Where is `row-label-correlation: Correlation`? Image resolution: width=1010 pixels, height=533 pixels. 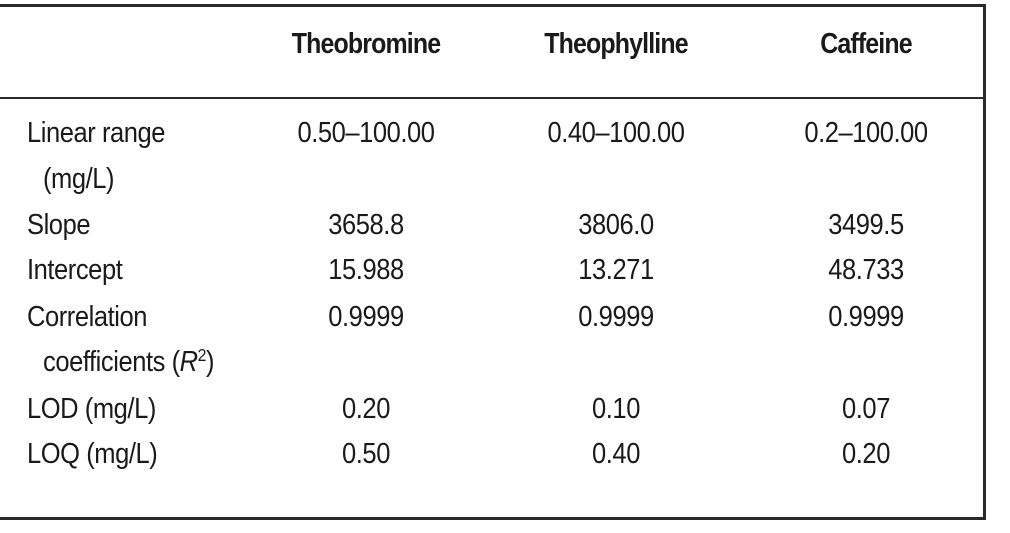
row-label-correlation: Correlation is located at coordinates (87, 317).